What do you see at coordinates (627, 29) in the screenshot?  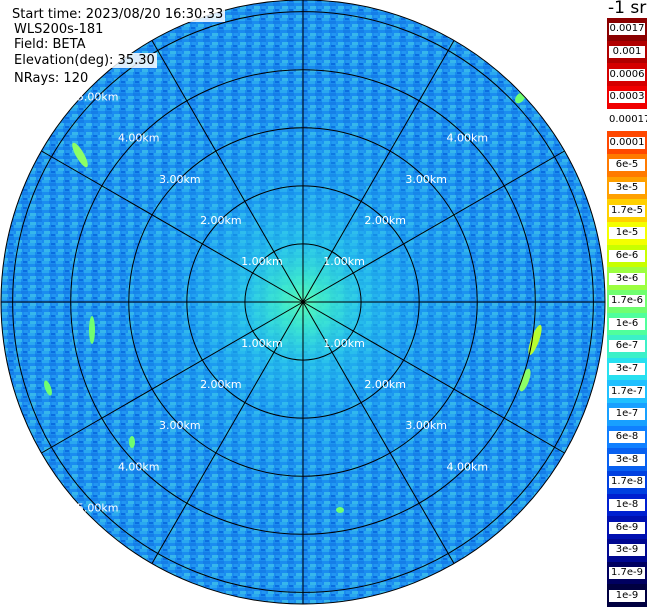 I see `colorbar-tick-label: 0.0017` at bounding box center [627, 29].